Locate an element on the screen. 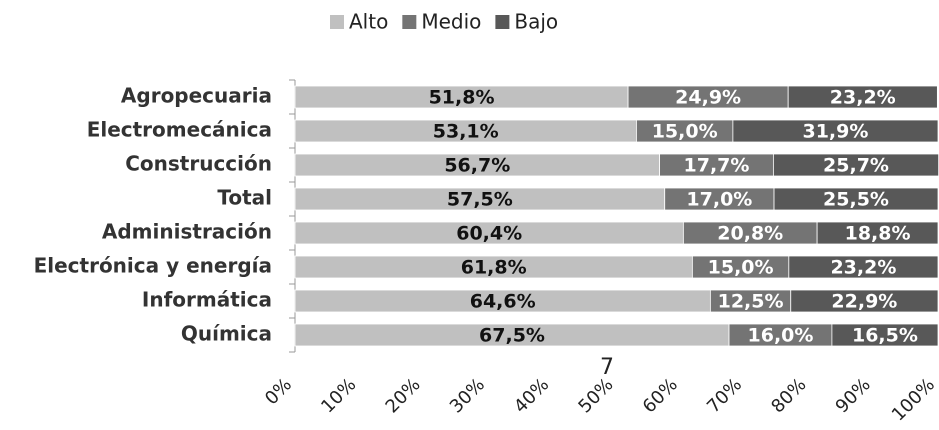 Image resolution: width=939 pixels, height=430 pixels. value-label: 25,7% is located at coordinates (856, 166).